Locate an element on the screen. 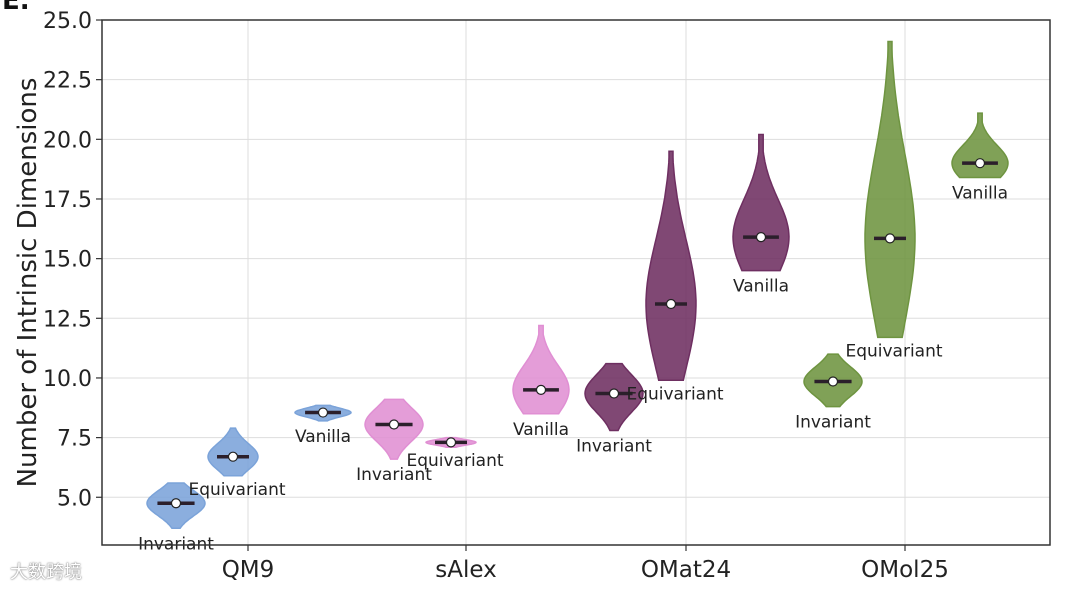  y-tick-label: 10.0 is located at coordinates (67, 379).